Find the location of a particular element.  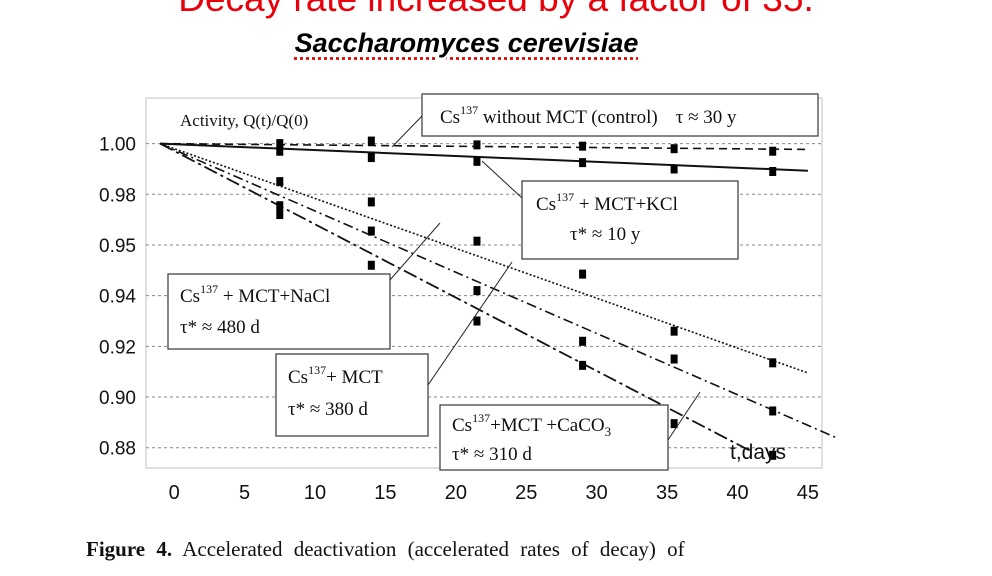

legend-caco3: Cs137+MCT +CaCO3 τ* ≈ 310 d is located at coordinates (570, 431).